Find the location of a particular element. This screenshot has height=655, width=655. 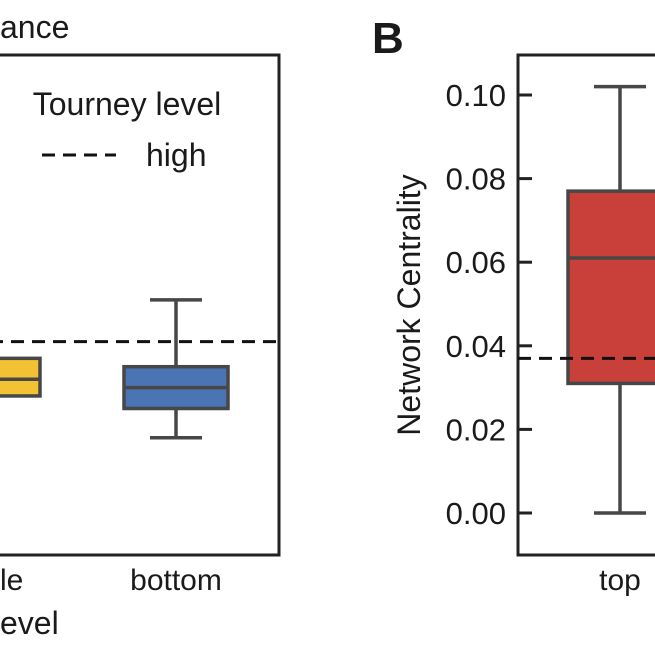

y-tick-label-5: 0.10 is located at coordinates (476, 95).